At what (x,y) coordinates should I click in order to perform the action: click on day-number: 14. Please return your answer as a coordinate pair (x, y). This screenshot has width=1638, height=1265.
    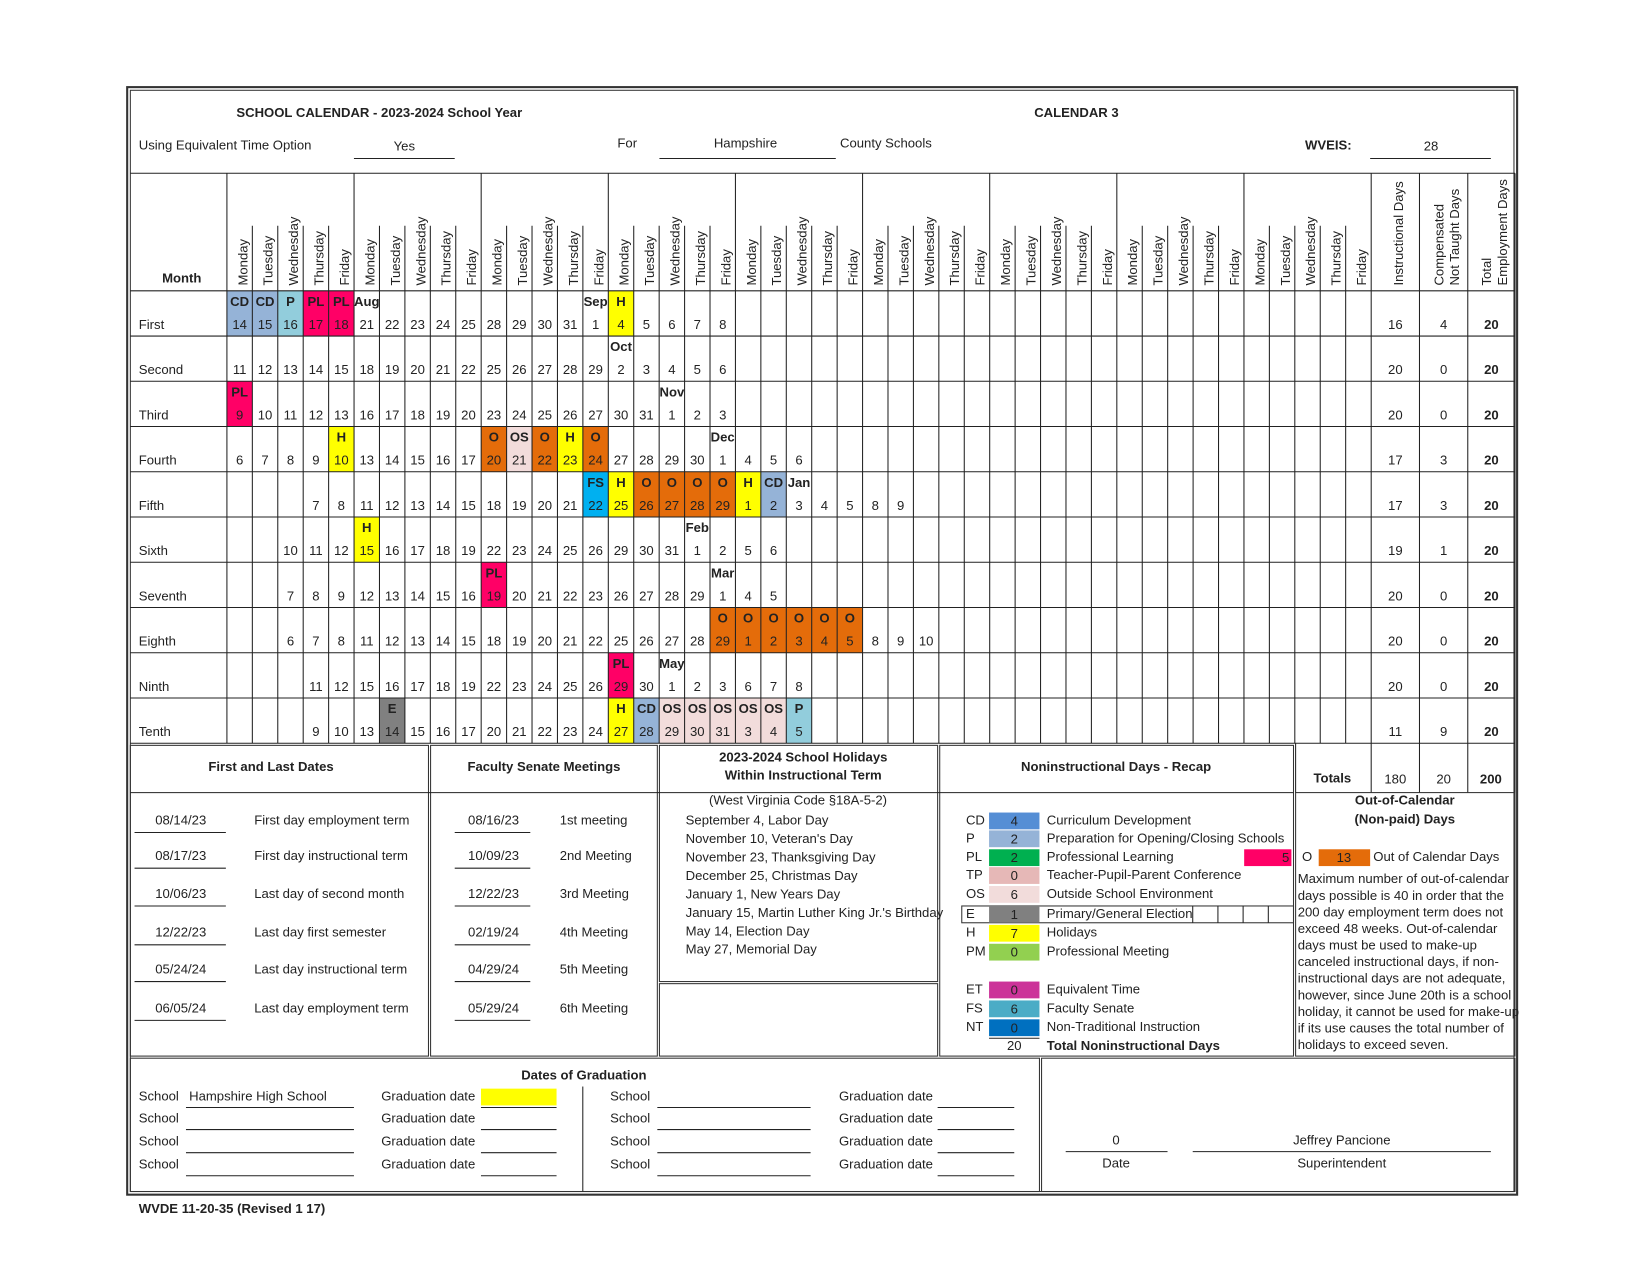
    Looking at the image, I should click on (392, 460).